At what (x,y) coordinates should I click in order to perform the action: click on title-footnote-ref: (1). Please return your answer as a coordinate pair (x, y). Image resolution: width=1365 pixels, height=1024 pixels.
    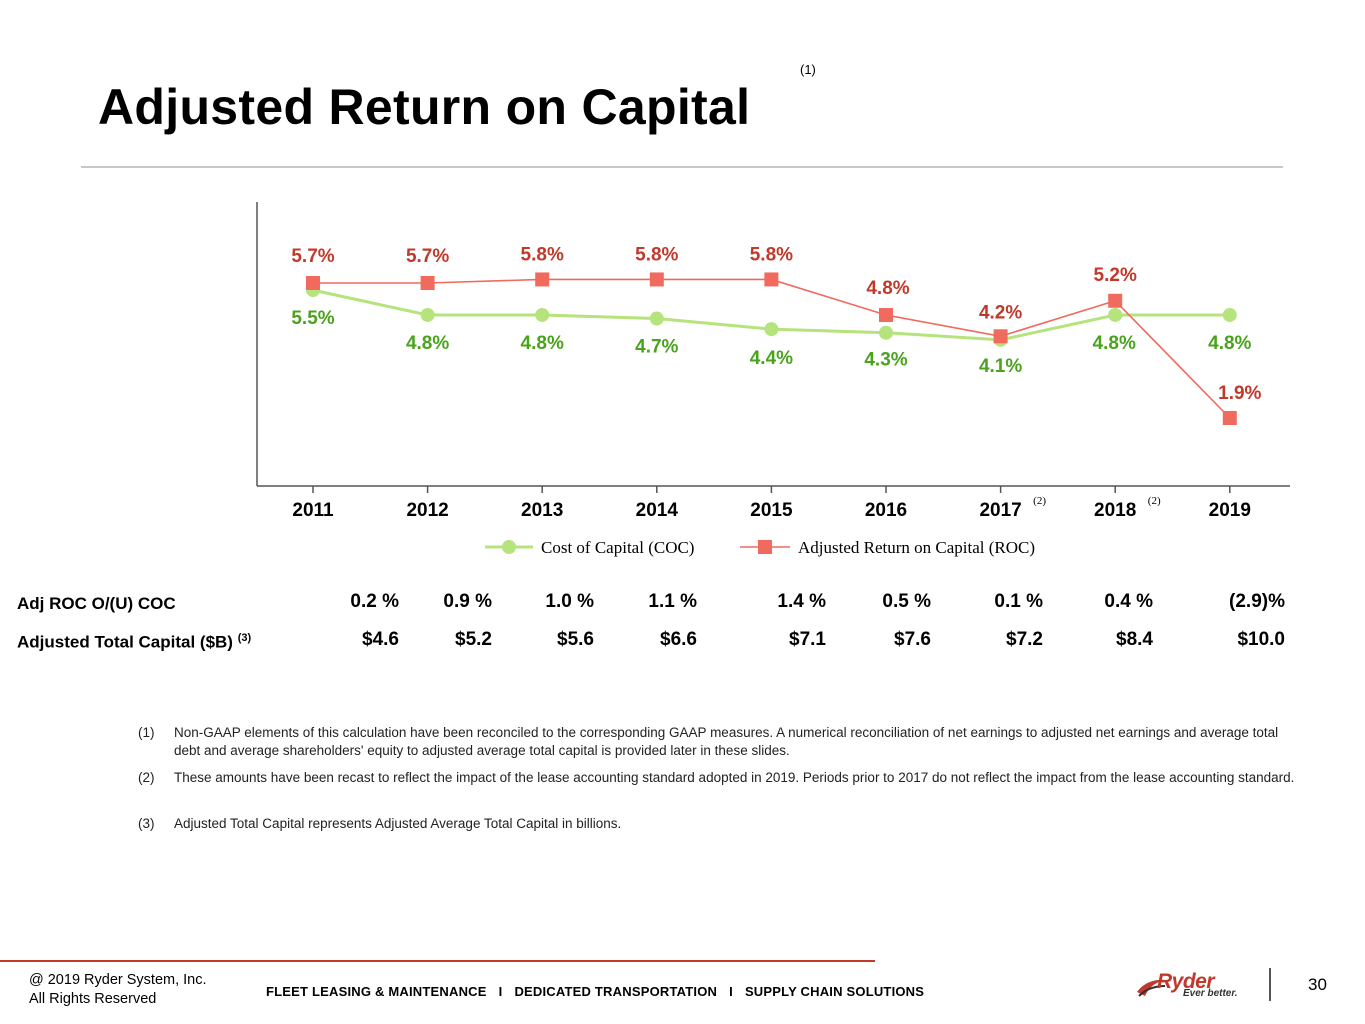
    Looking at the image, I should click on (808, 69).